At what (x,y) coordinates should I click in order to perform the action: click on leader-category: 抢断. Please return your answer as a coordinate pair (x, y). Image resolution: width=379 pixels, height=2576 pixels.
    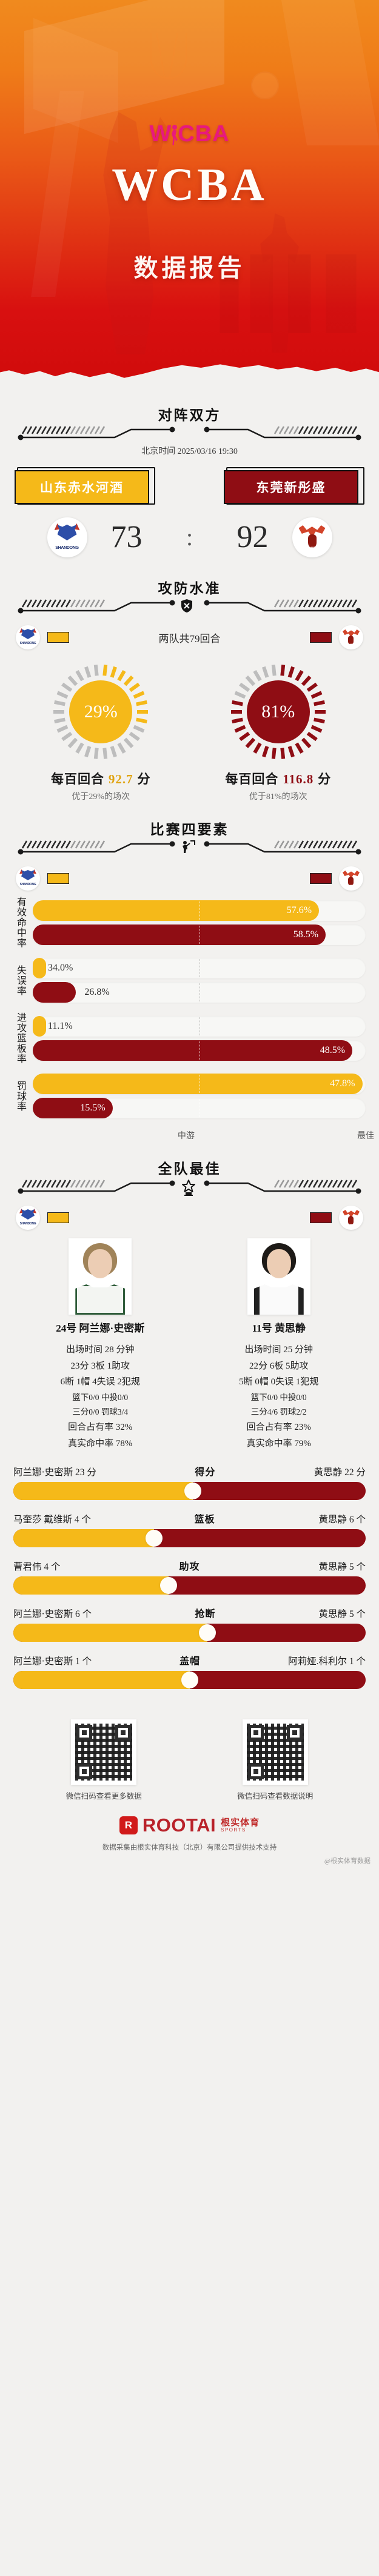
    Looking at the image, I should click on (206, 1615).